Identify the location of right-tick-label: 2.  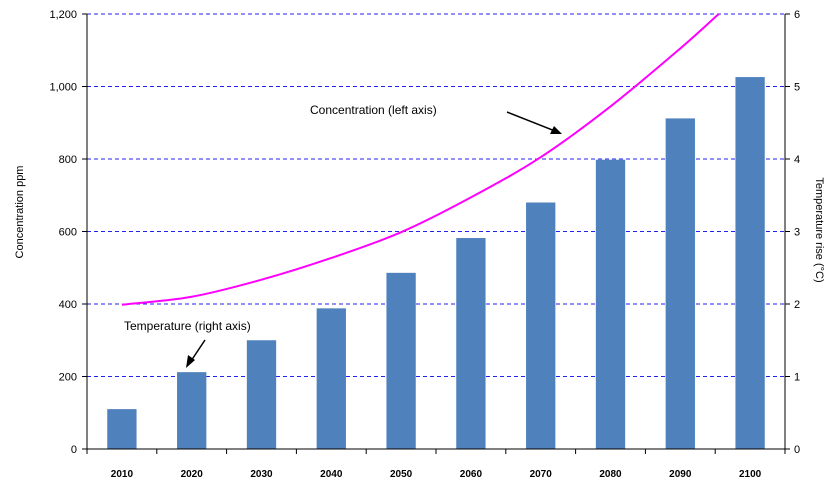
(797, 305).